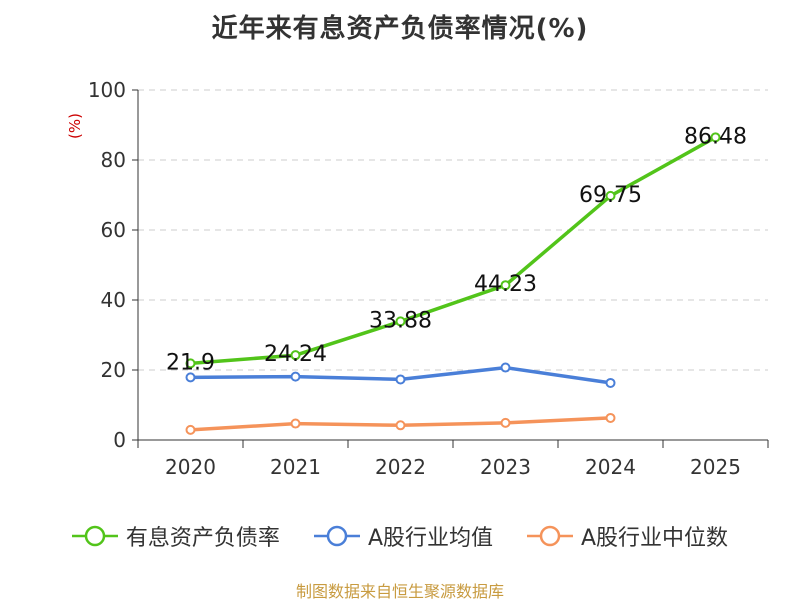 Image resolution: width=800 pixels, height=602 pixels. I want to click on data-label: 24.24, so click(295, 354).